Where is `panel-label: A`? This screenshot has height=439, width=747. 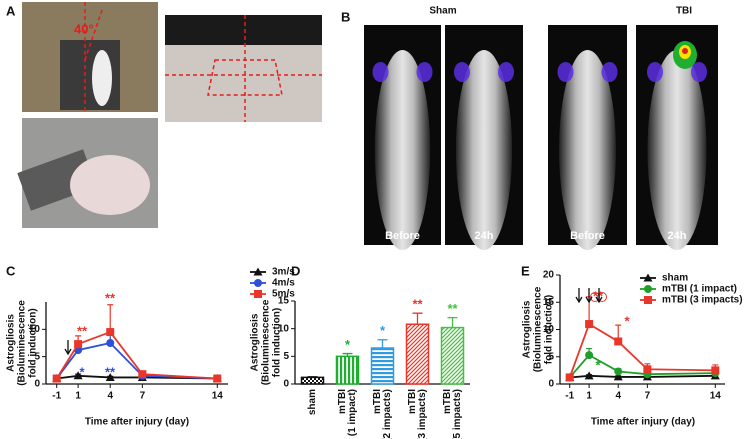
panel-label: A is located at coordinates (11, 10).